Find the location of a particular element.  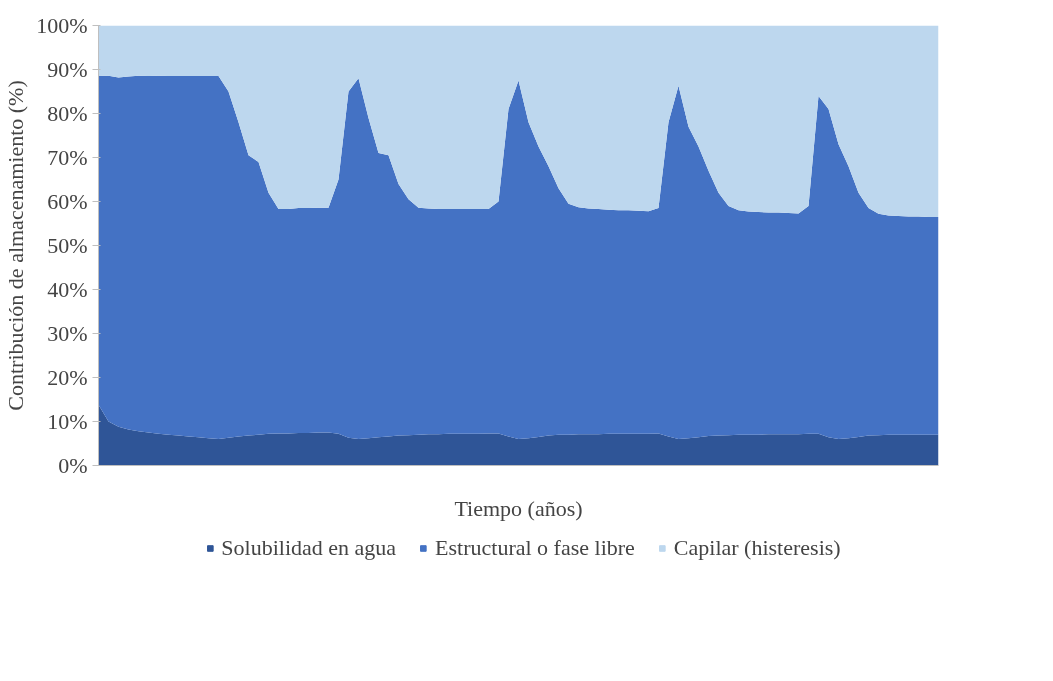

y-tick-label: 100% is located at coordinates (62, 25).